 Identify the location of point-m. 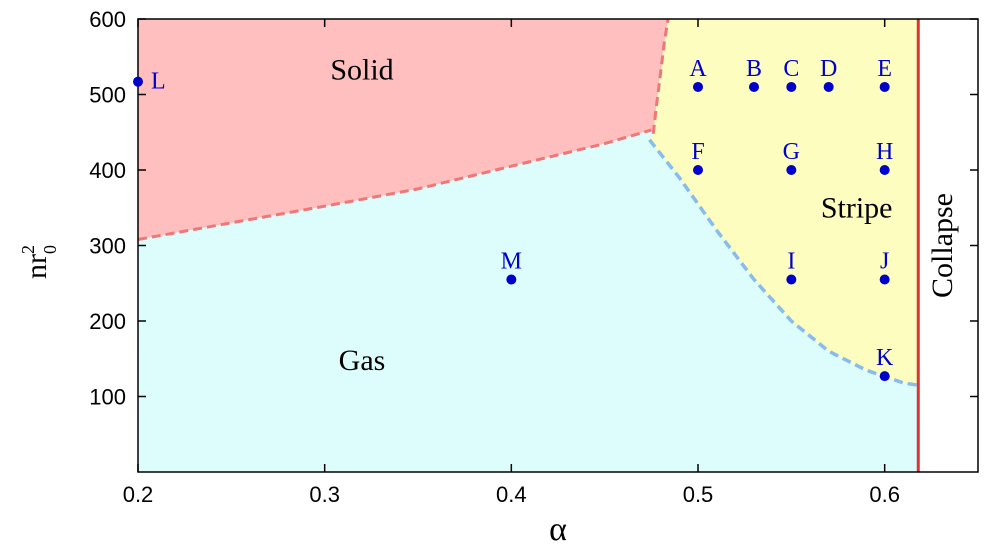
(511, 279).